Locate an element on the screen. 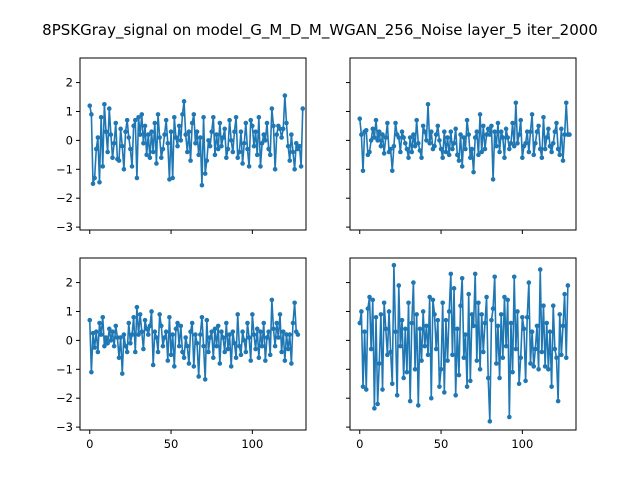 This screenshot has height=480, width=640. y-tick-label: 2 is located at coordinates (69, 83).